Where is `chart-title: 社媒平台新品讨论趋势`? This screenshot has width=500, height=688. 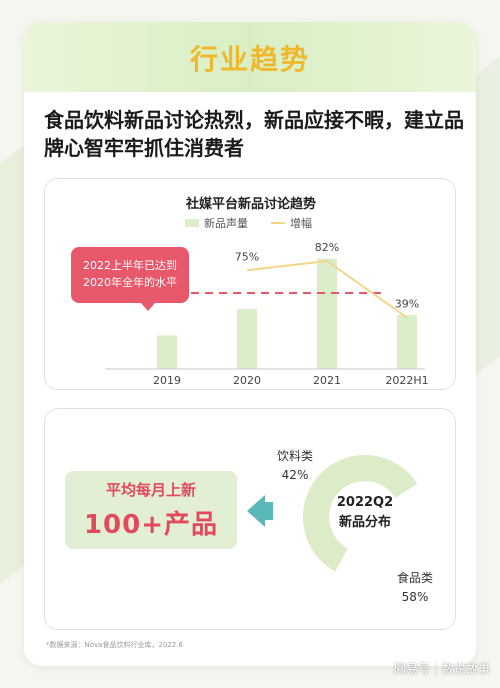 chart-title: 社媒平台新品讨论趋势 is located at coordinates (250, 204).